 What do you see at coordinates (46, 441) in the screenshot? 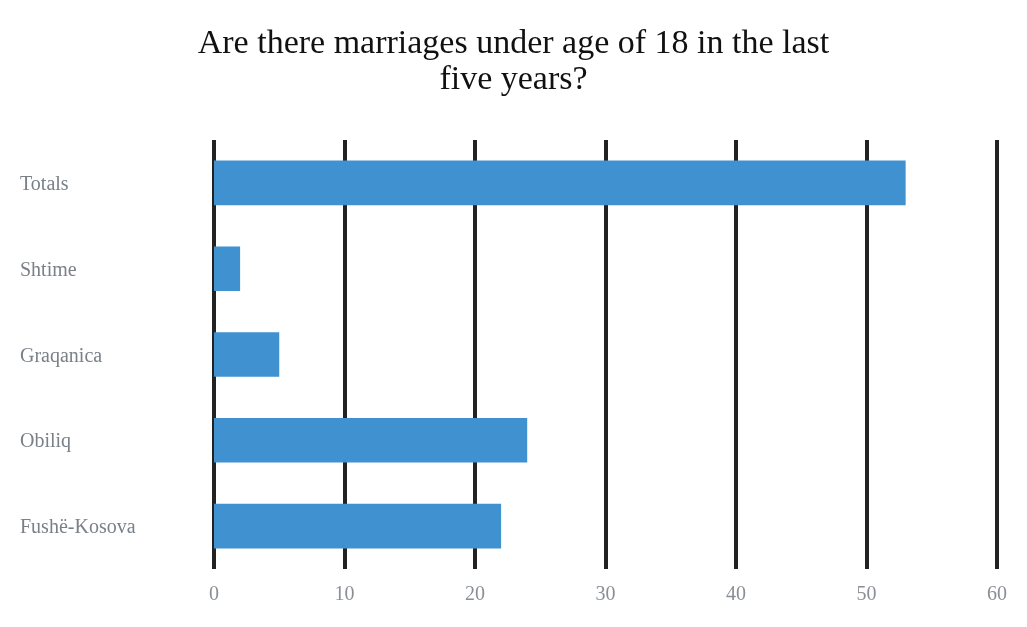
I see `y-tick-label: Obiliq` at bounding box center [46, 441].